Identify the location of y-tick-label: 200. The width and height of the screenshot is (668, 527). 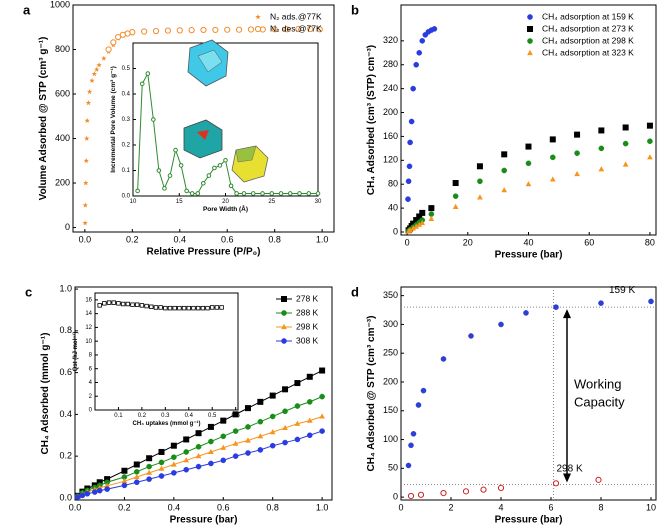
(62, 182).